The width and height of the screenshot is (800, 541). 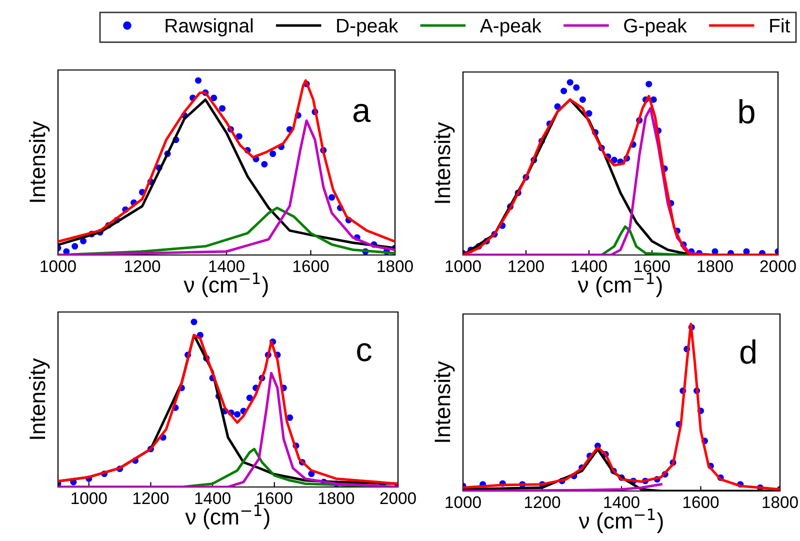 I want to click on legend-label: A-peak, so click(x=511, y=27).